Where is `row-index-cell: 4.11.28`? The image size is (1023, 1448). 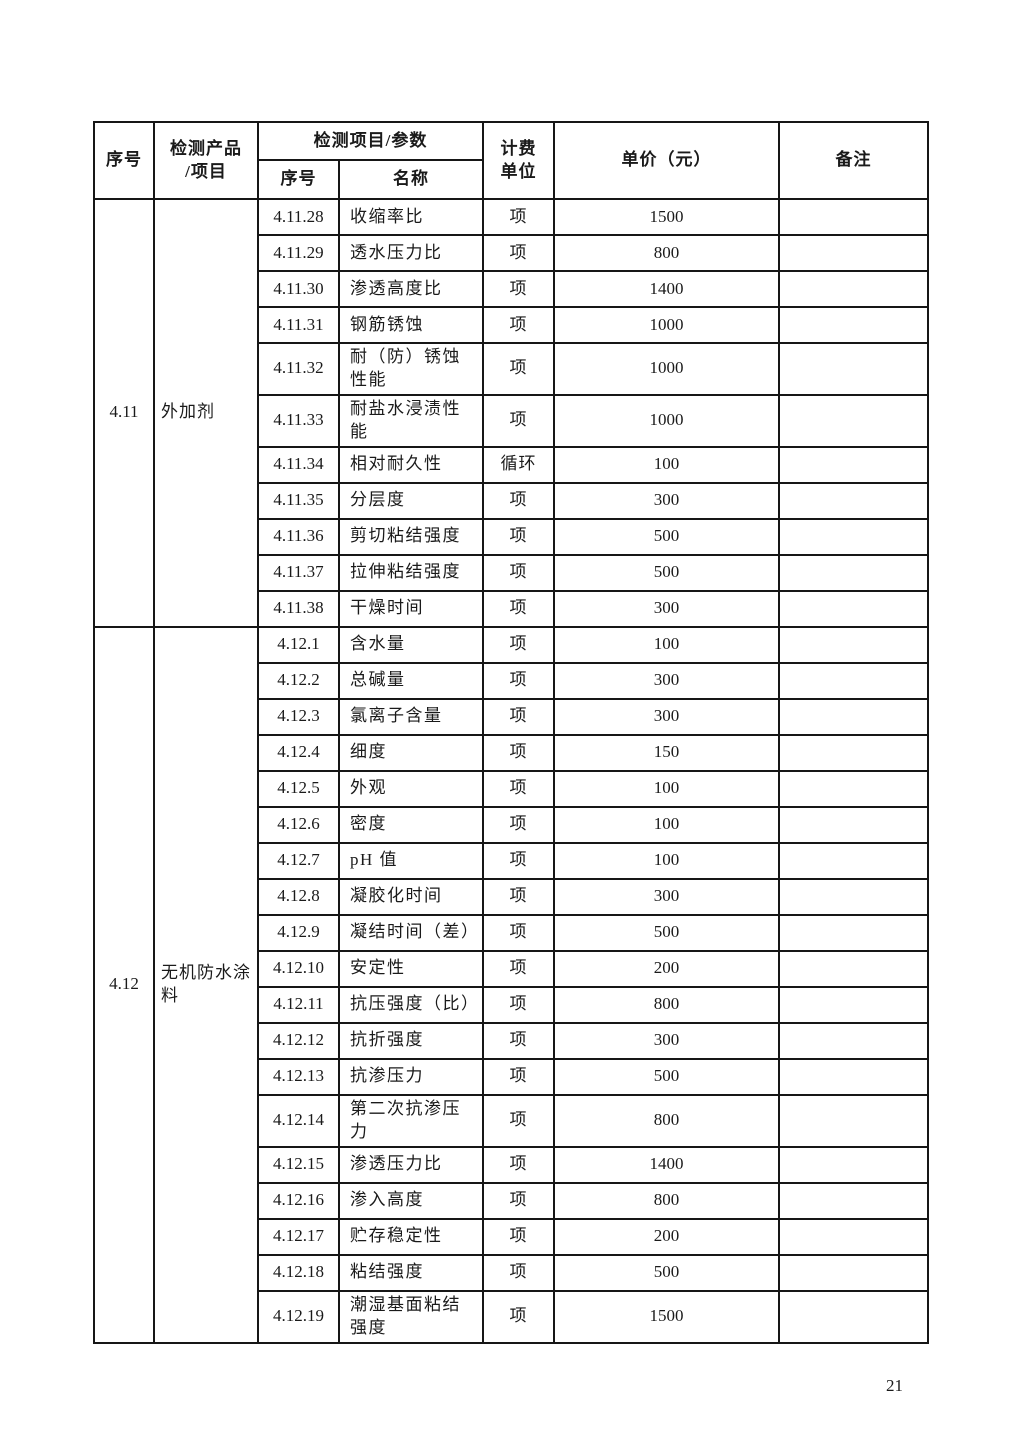 row-index-cell: 4.11.28 is located at coordinates (298, 217).